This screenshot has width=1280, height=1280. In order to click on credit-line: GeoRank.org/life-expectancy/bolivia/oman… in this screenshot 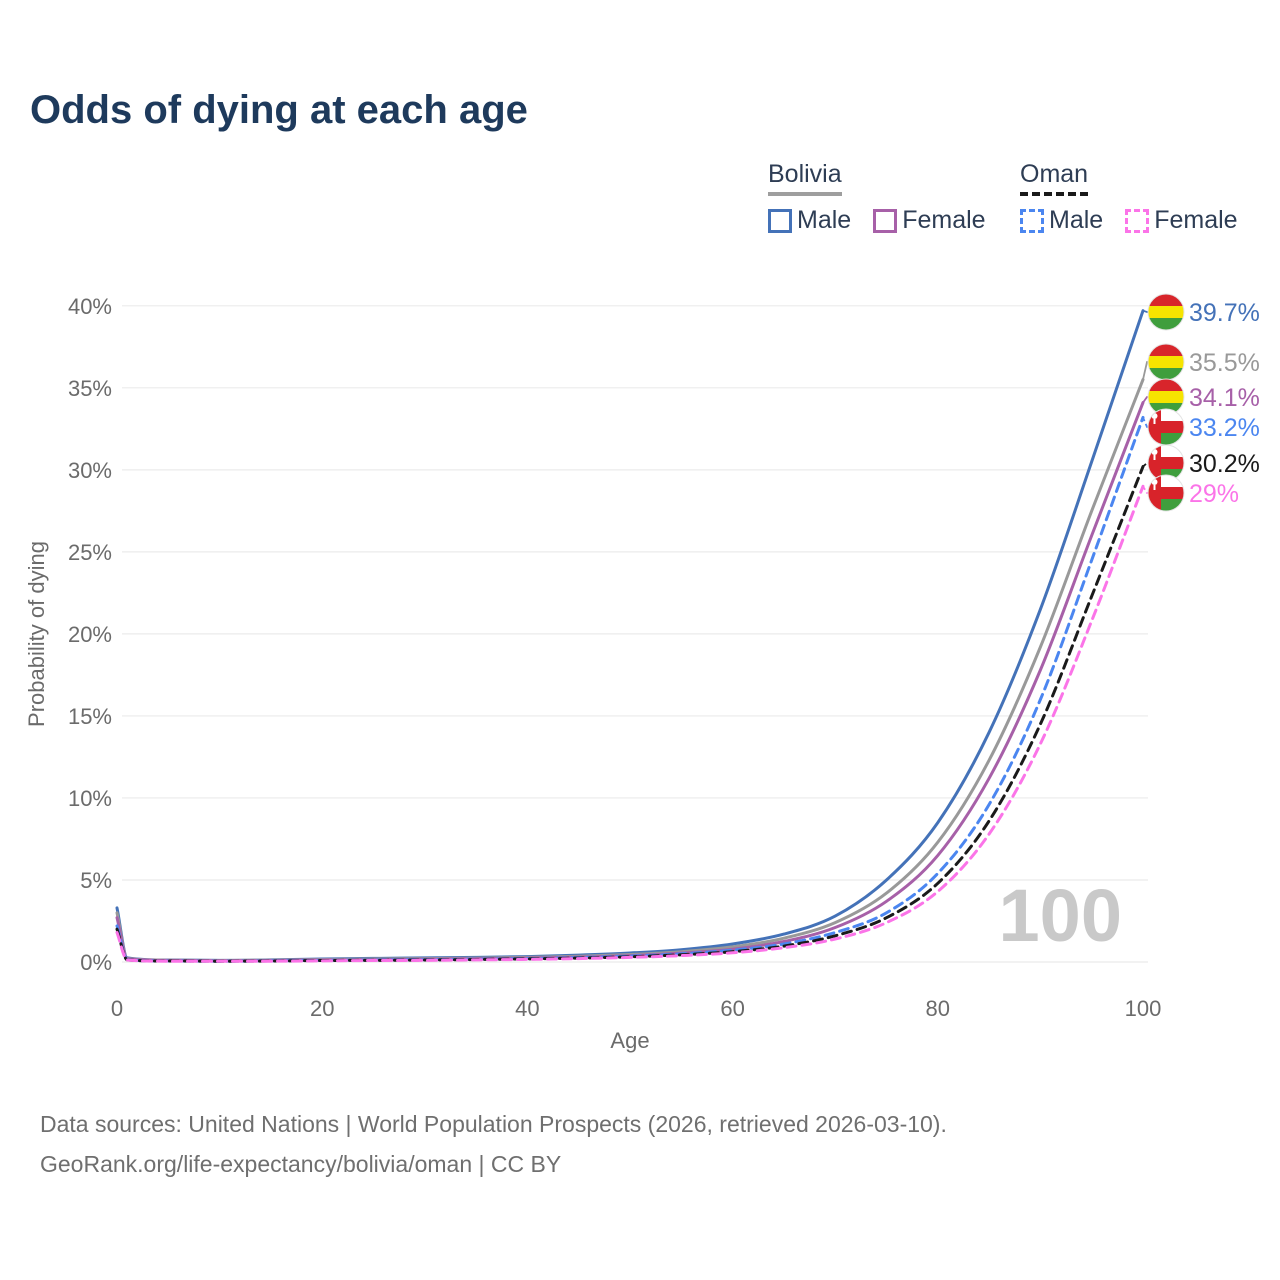, I will do `click(301, 1164)`.